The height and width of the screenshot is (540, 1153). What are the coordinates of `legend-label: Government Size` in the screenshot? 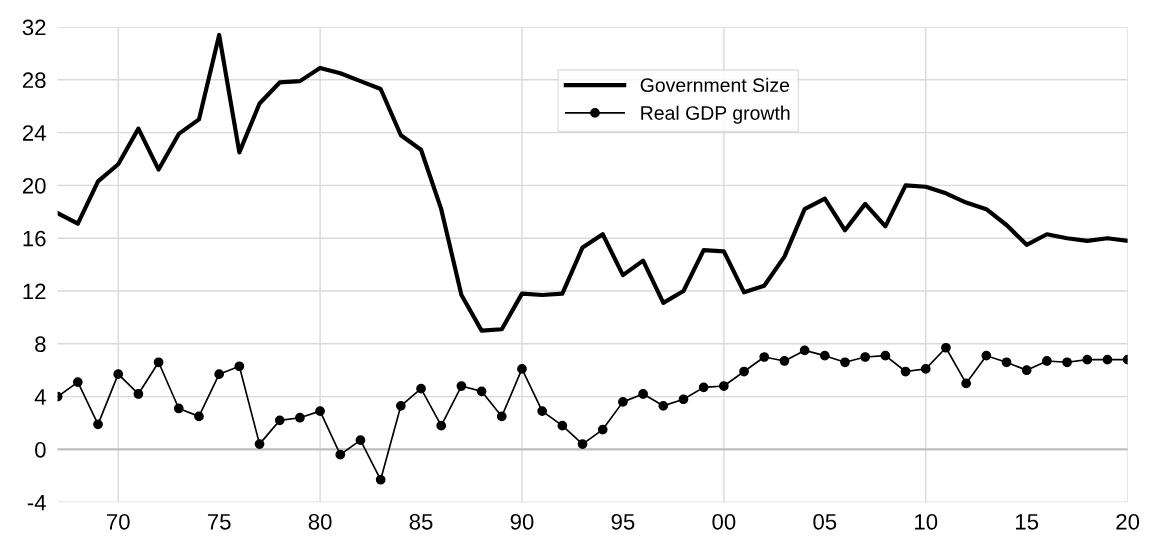 It's located at (715, 85).